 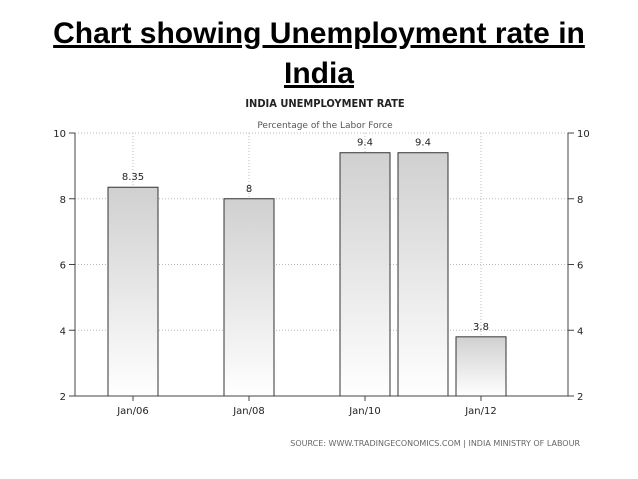 What do you see at coordinates (249, 189) in the screenshot?
I see `data-label: 8` at bounding box center [249, 189].